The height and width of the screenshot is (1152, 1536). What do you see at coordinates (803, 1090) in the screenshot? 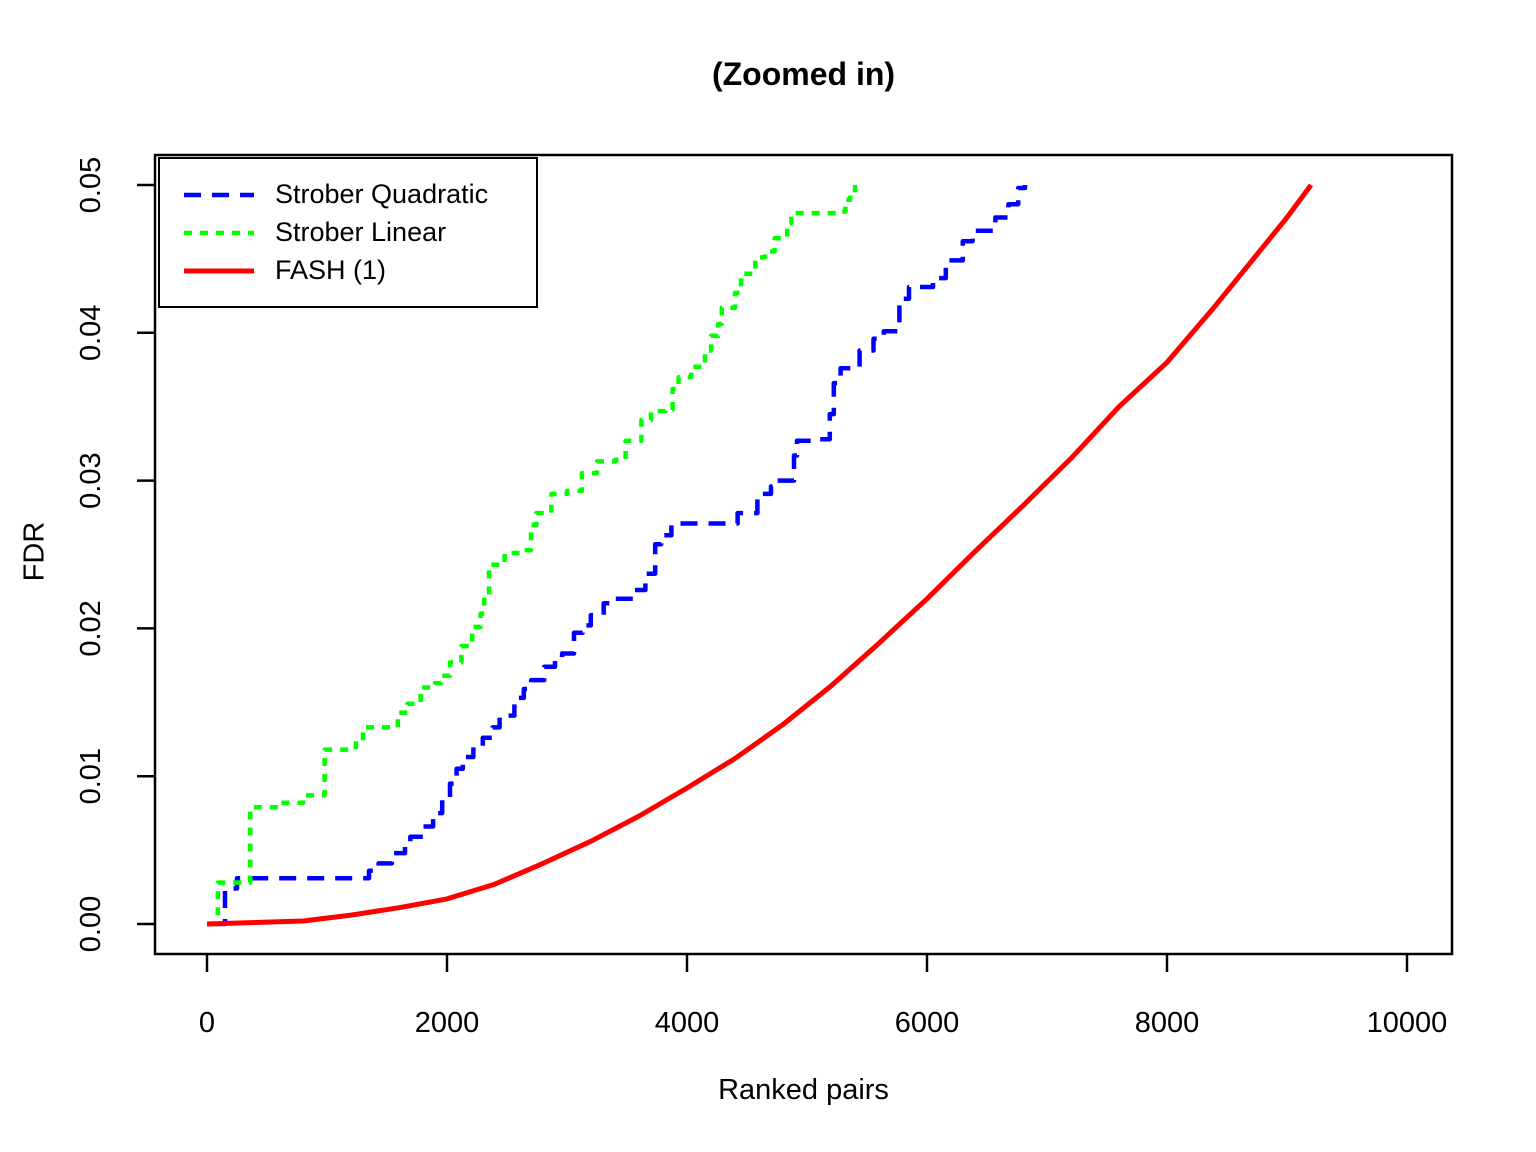
I see `x-axis-label: Ranked pairs` at bounding box center [803, 1090].